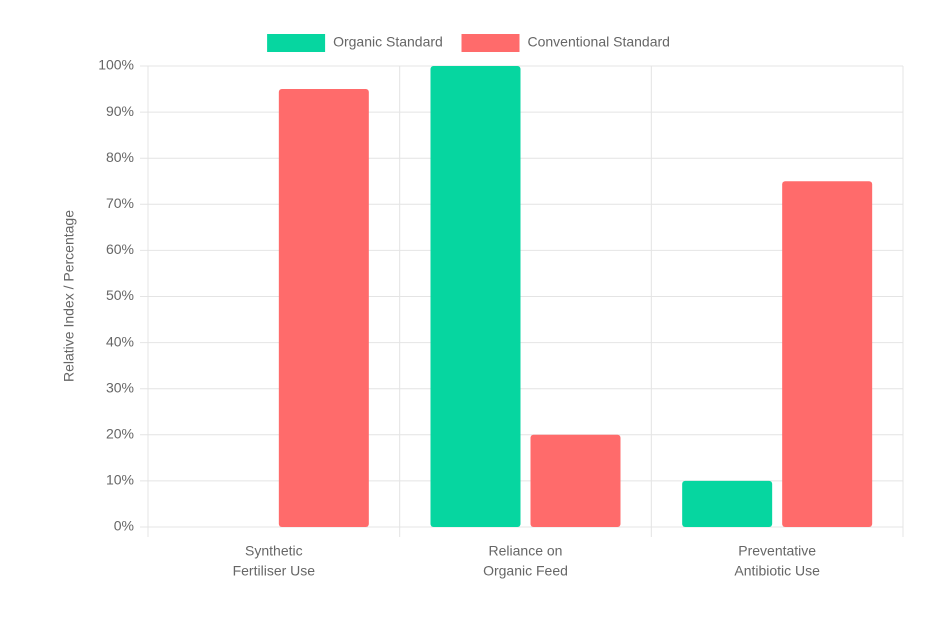 The image size is (950, 617). Describe the element at coordinates (120, 295) in the screenshot. I see `y-tick-label: 50%` at that location.